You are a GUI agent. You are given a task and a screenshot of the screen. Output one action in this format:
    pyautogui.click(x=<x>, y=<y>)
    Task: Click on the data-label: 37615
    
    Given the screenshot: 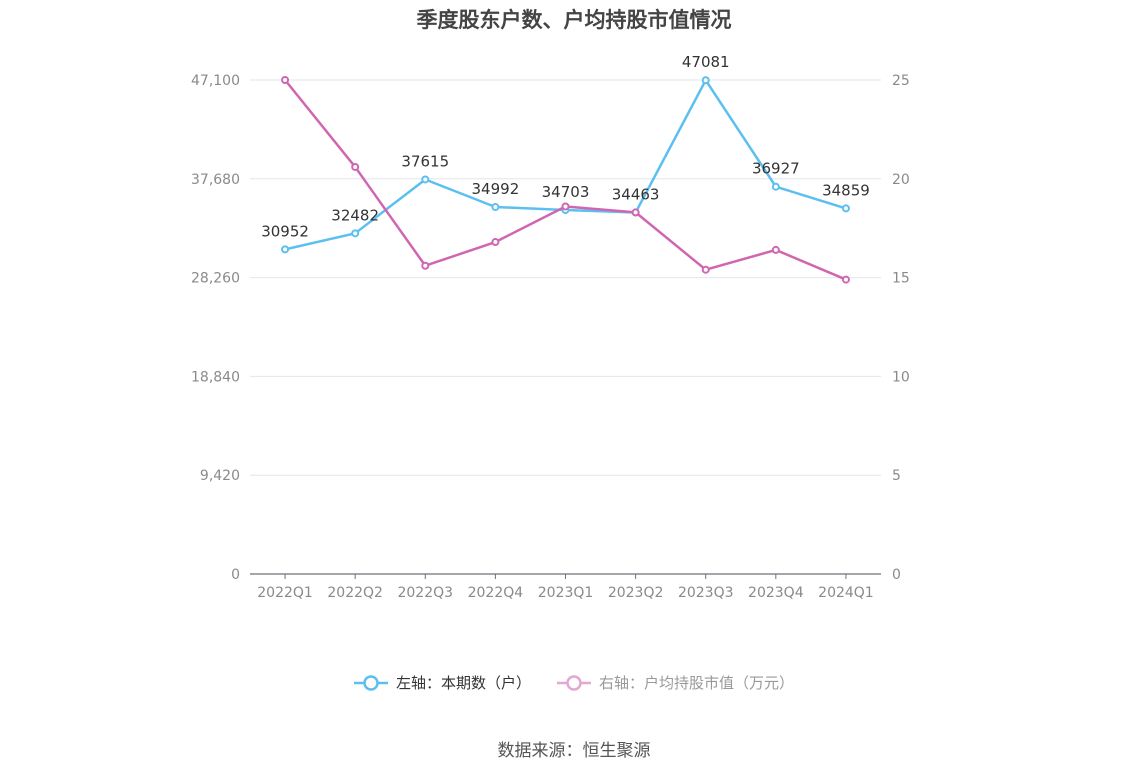 What is the action you would take?
    pyautogui.click(x=425, y=161)
    